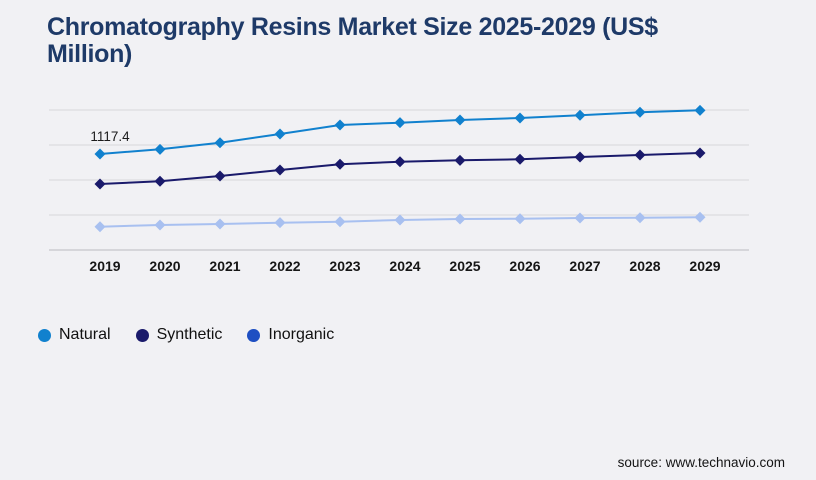  Describe the element at coordinates (404, 266) in the screenshot. I see `x-tick-label-2024: 2024` at that location.